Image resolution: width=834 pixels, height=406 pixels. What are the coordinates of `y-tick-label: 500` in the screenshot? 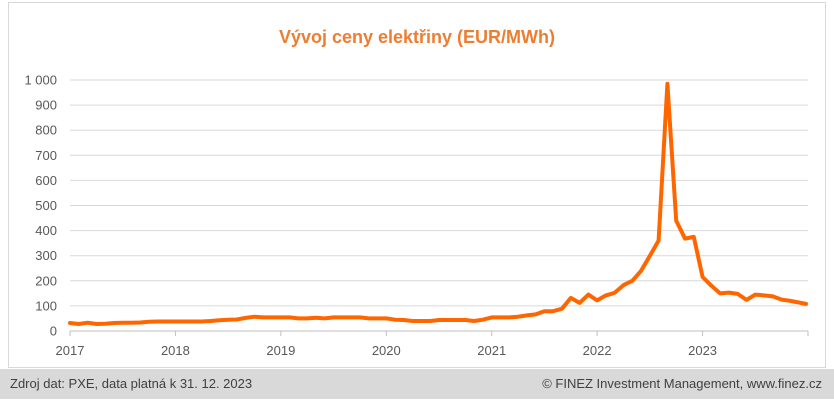 It's located at (46, 205).